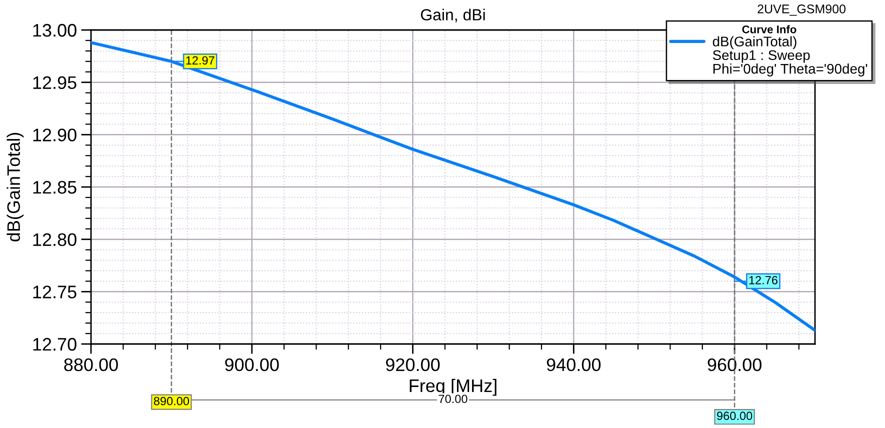 The width and height of the screenshot is (885, 428). What do you see at coordinates (769, 29) in the screenshot?
I see `legend-title: Curve Info` at bounding box center [769, 29].